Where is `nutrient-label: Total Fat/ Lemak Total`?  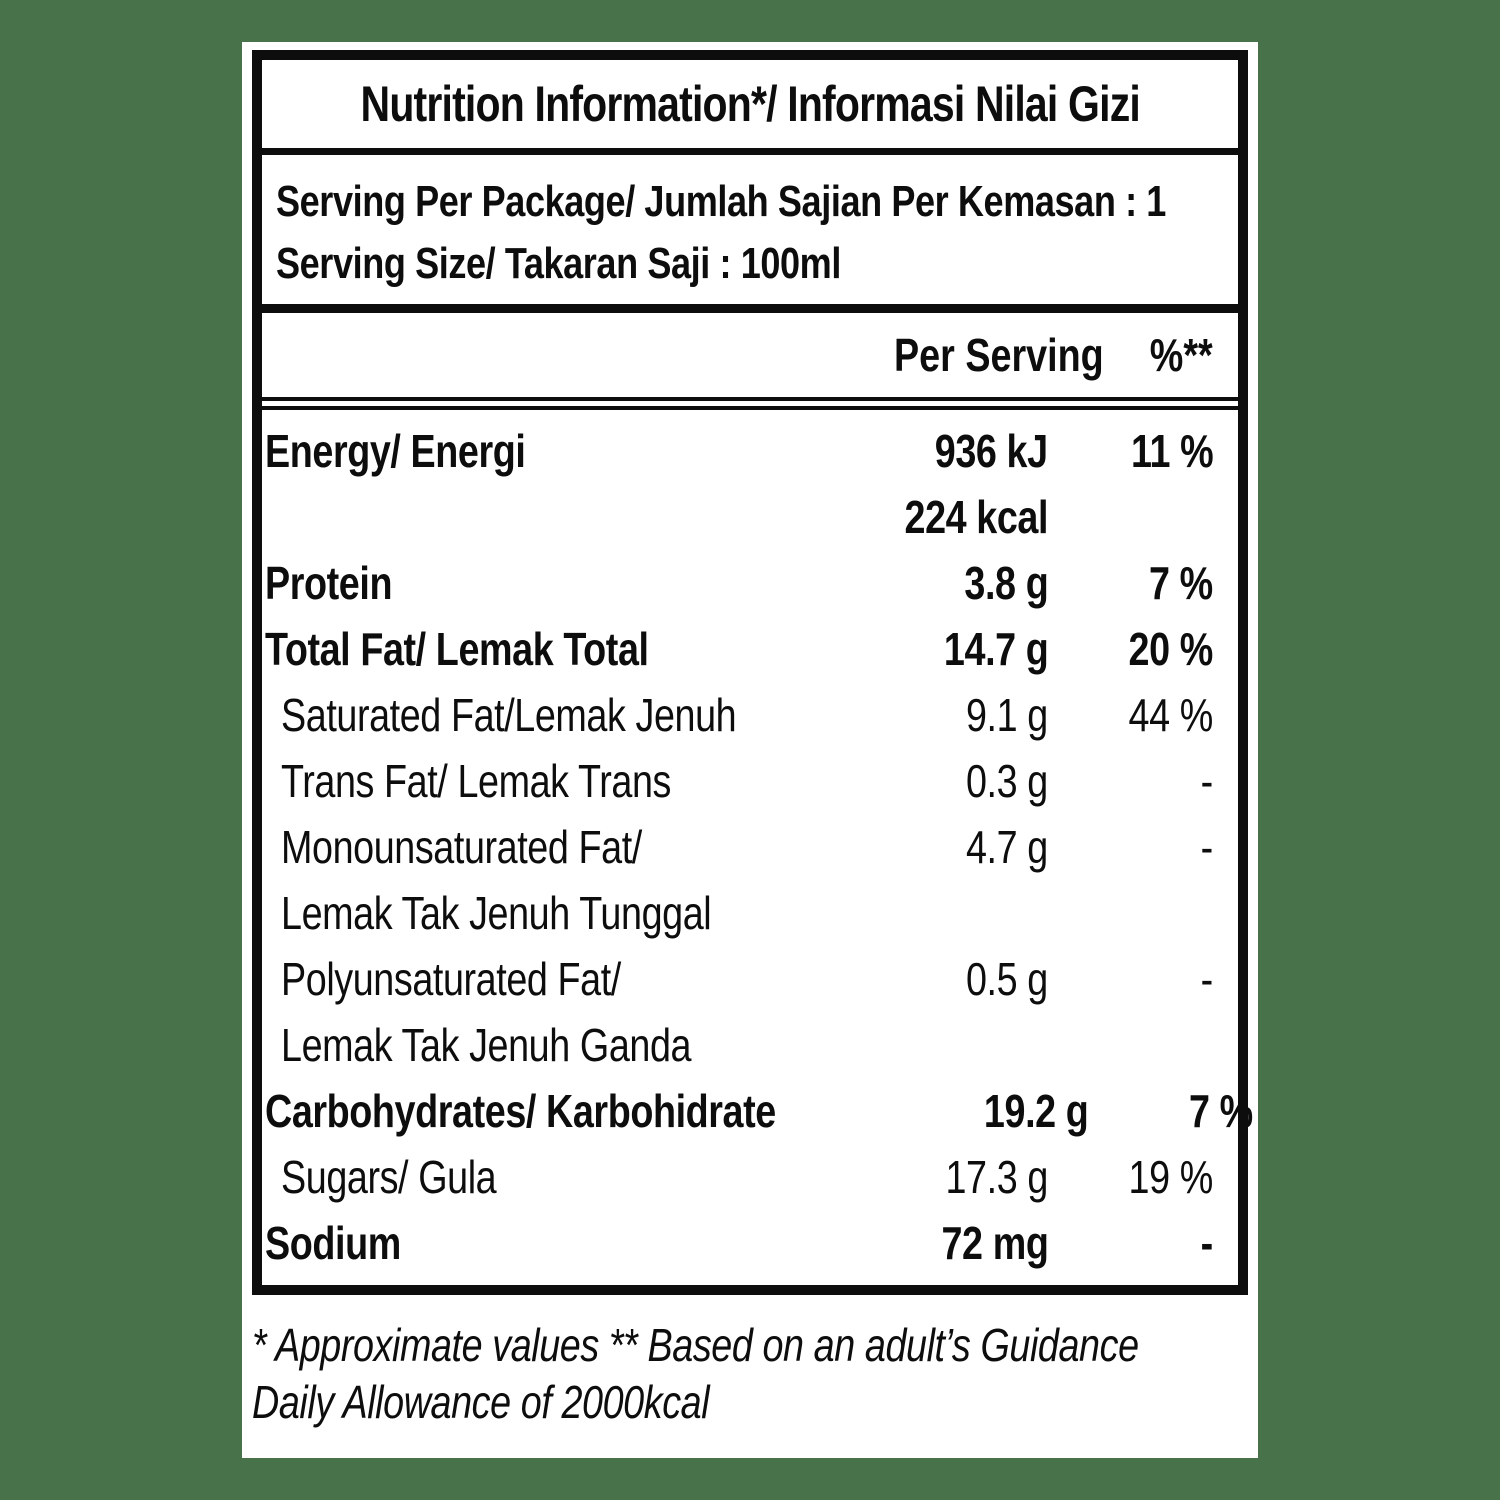 nutrient-label: Total Fat/ Lemak Total is located at coordinates (457, 649).